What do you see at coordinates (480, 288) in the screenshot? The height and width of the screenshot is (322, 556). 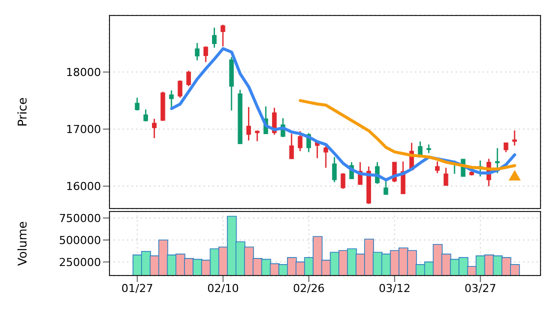 I see `x-tick-label: 03/27` at bounding box center [480, 288].